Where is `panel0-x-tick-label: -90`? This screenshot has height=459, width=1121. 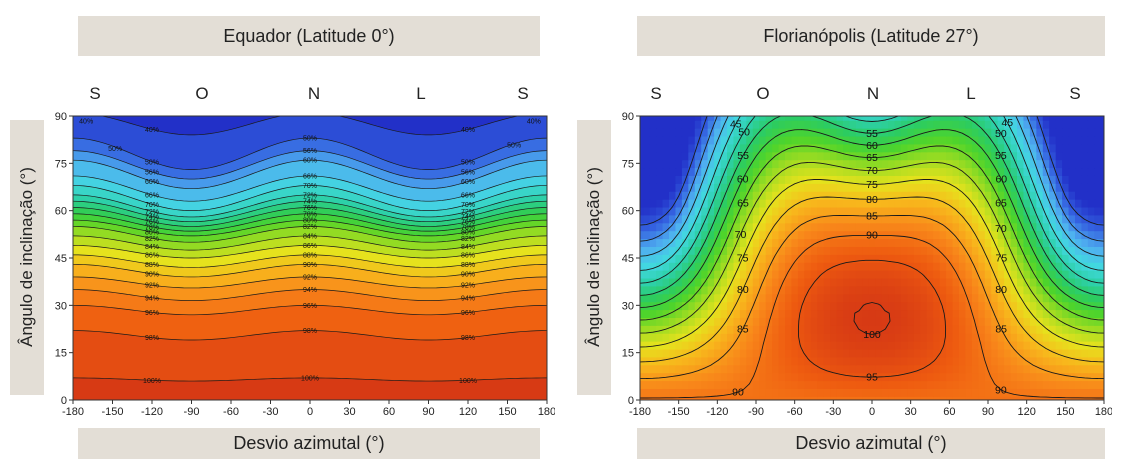
panel0-x-tick-label: -90 is located at coordinates (192, 412).